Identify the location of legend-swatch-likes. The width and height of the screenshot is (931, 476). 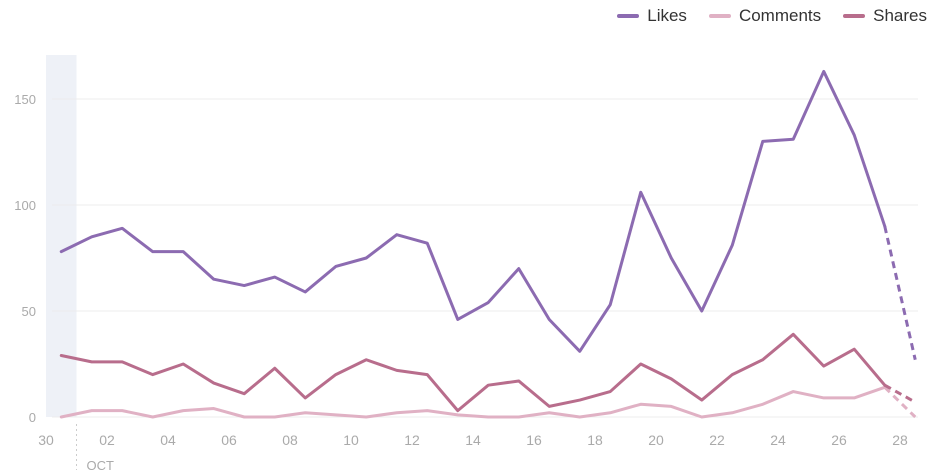
(628, 16).